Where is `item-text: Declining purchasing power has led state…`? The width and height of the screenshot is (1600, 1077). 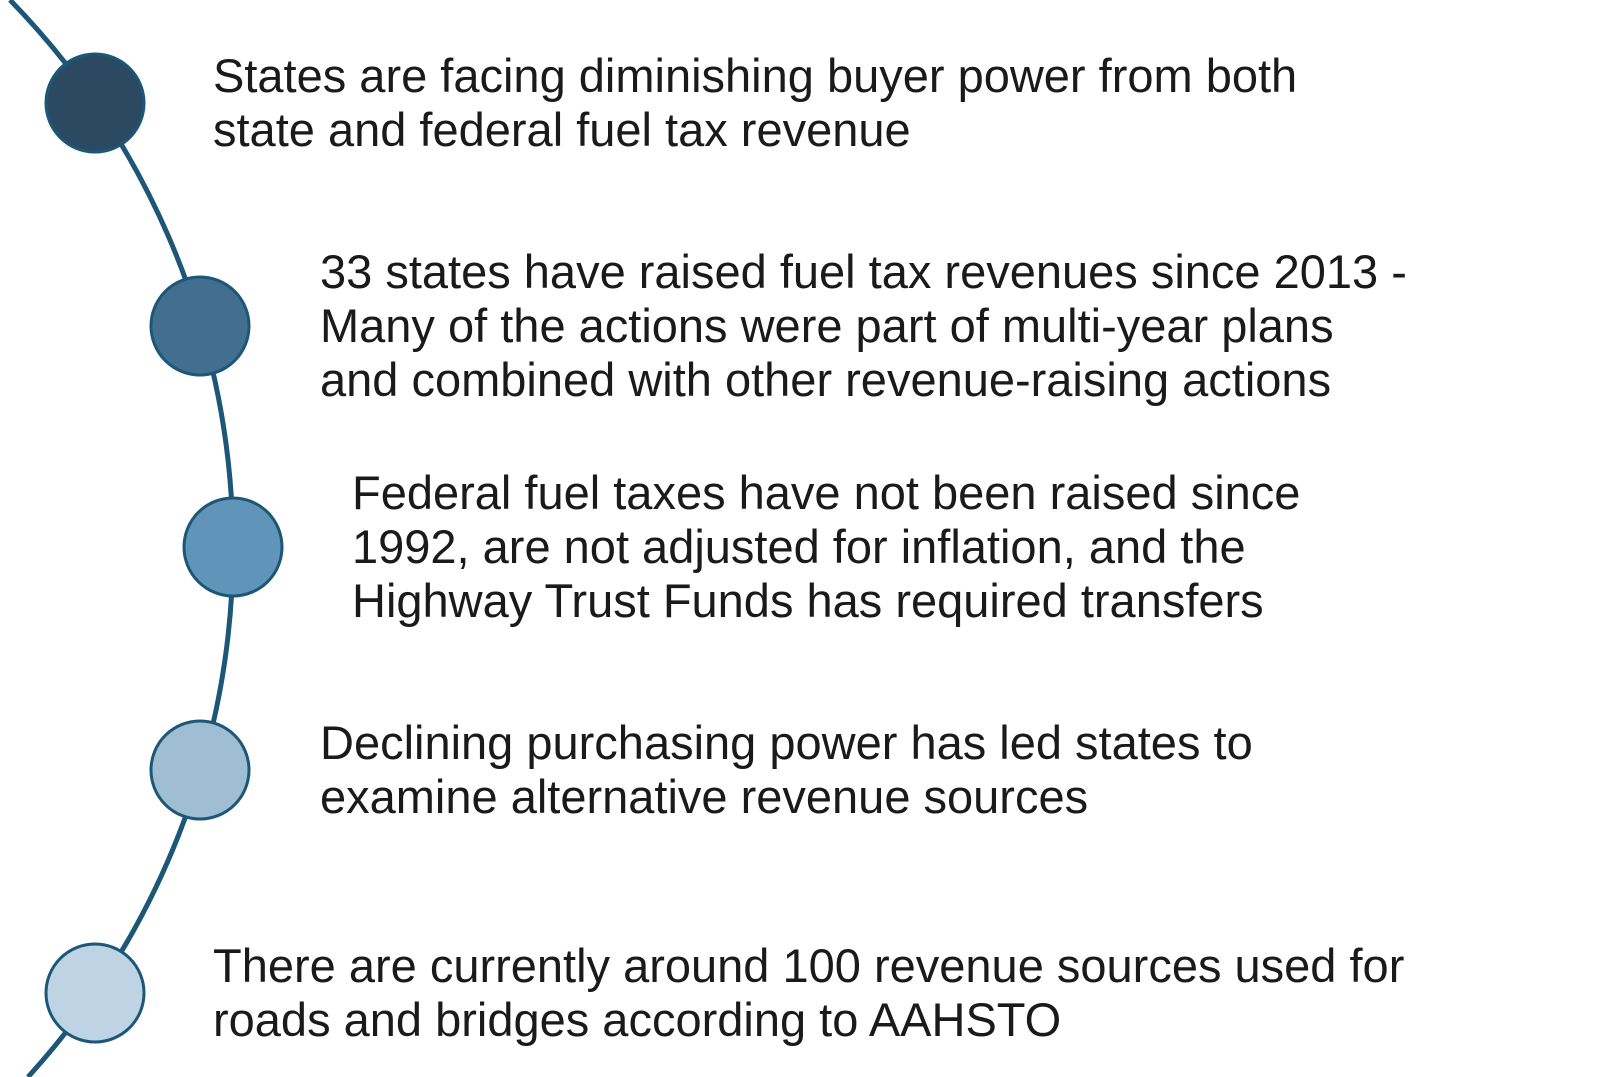
item-text: Declining purchasing power has led state… is located at coordinates (786, 742).